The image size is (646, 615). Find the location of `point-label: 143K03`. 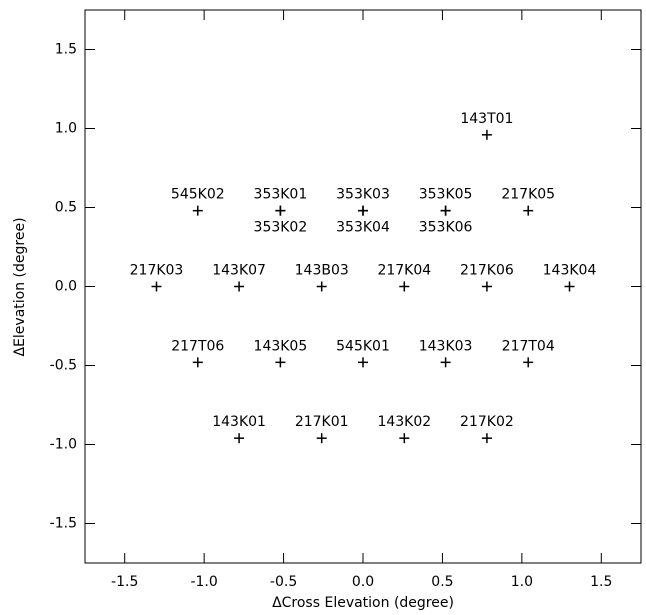

point-label: 143K03 is located at coordinates (446, 346).